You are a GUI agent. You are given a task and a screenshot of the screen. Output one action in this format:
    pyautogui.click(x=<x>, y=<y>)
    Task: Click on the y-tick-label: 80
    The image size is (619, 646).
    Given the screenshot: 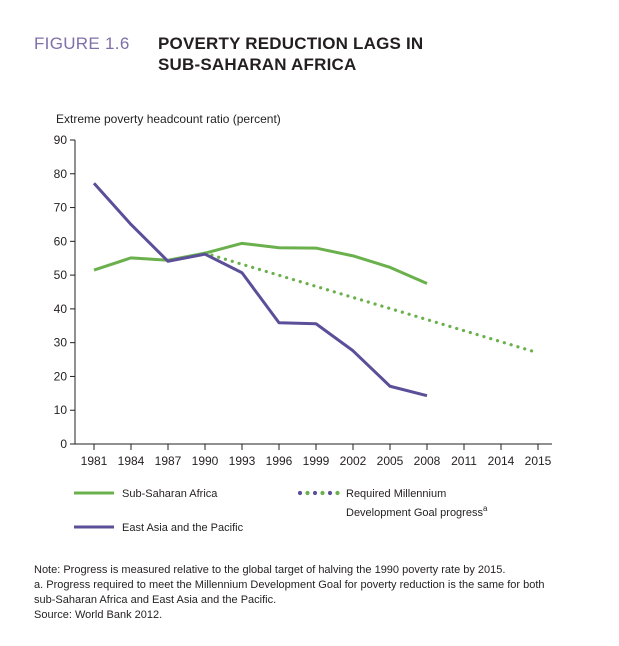 What is the action you would take?
    pyautogui.click(x=61, y=174)
    